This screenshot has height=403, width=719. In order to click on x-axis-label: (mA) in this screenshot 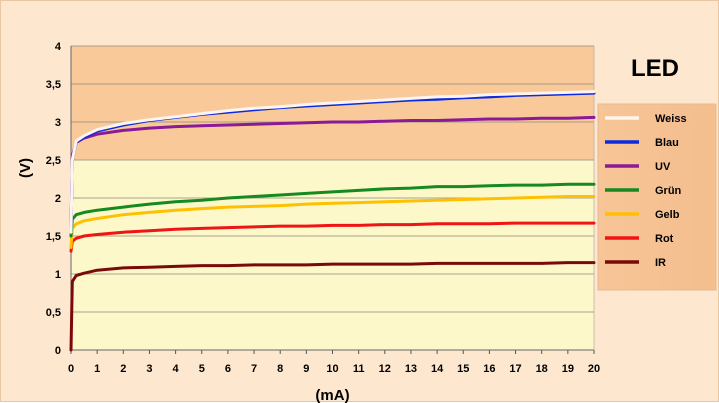, I will do `click(332, 395)`.